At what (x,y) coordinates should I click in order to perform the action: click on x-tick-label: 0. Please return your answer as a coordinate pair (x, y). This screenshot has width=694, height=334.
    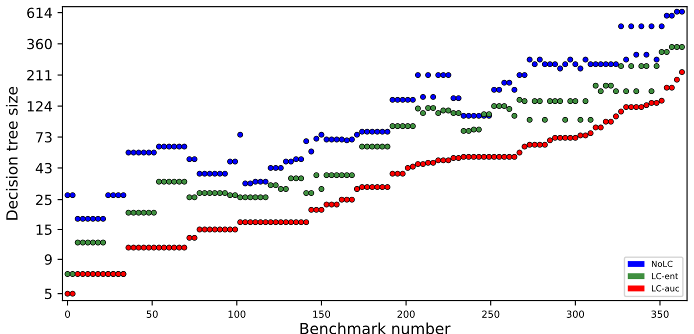
    Looking at the image, I should click on (67, 314).